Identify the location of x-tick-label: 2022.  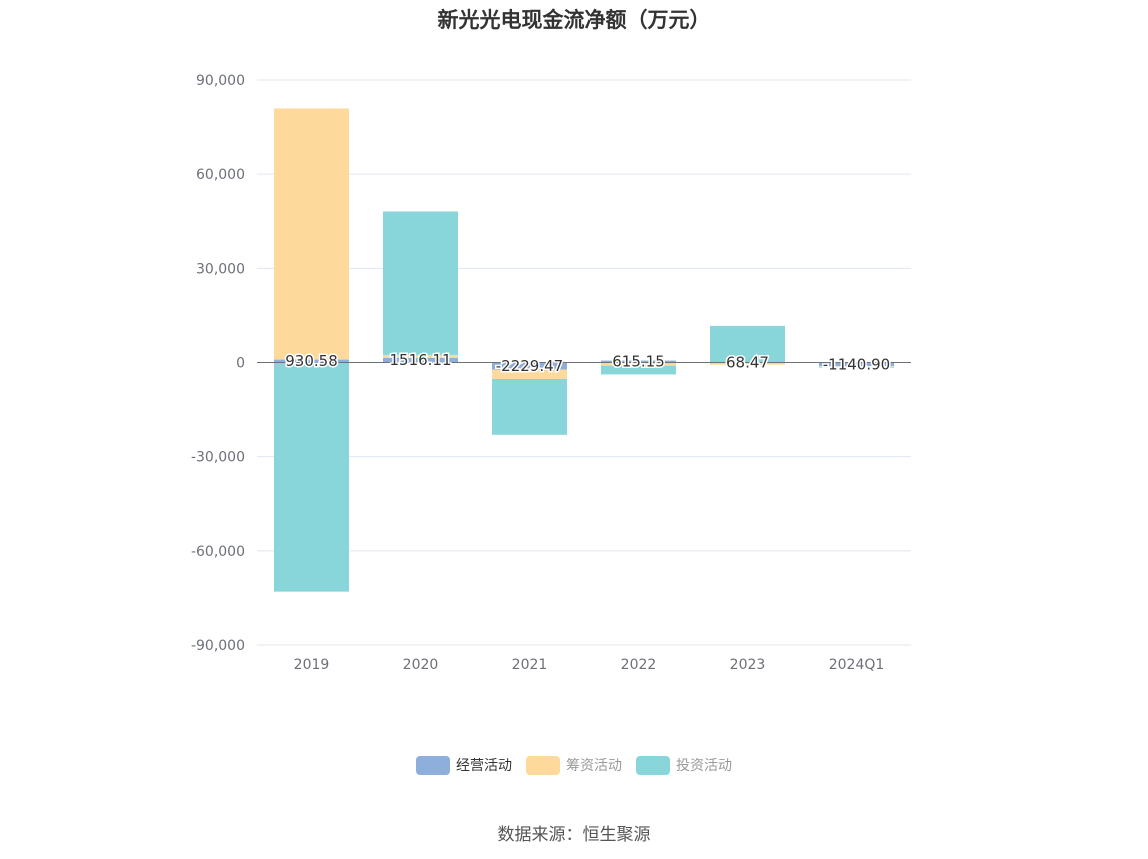
(639, 665).